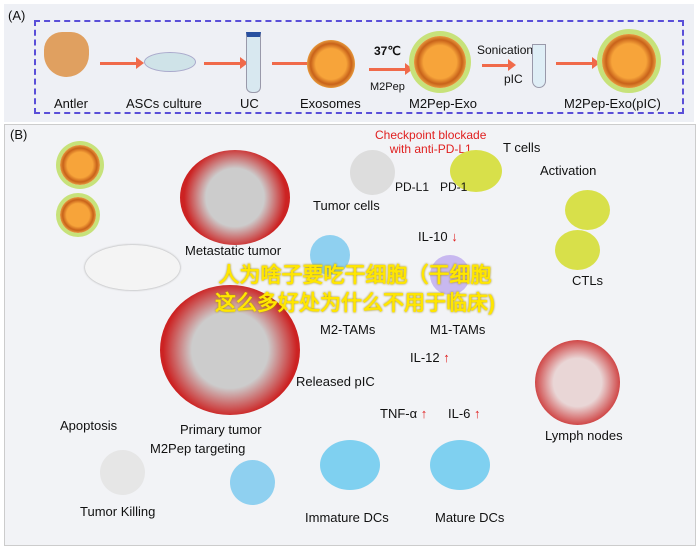 Image resolution: width=700 pixels, height=547 pixels. Describe the element at coordinates (71, 103) in the screenshot. I see `step-antler: Antler` at that location.